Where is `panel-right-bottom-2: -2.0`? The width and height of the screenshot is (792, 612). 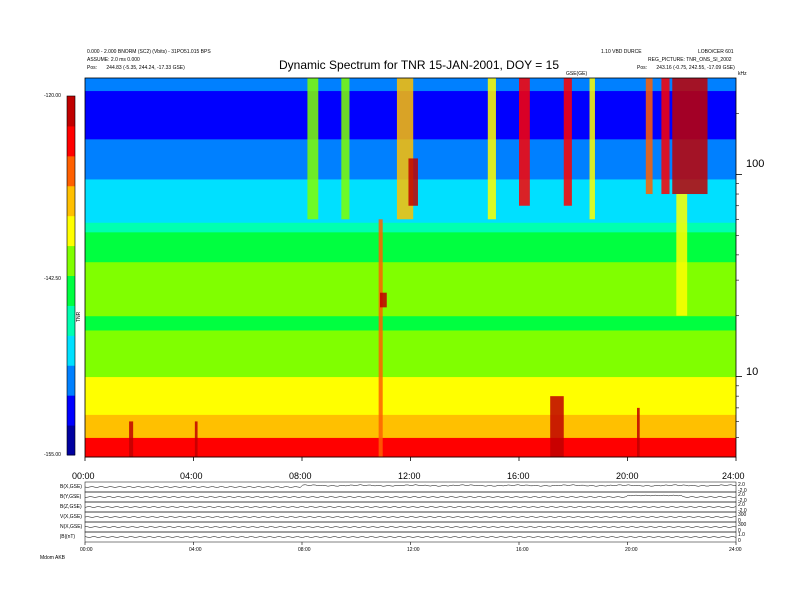 panel-right-bottom-2: -2.0 is located at coordinates (742, 511).